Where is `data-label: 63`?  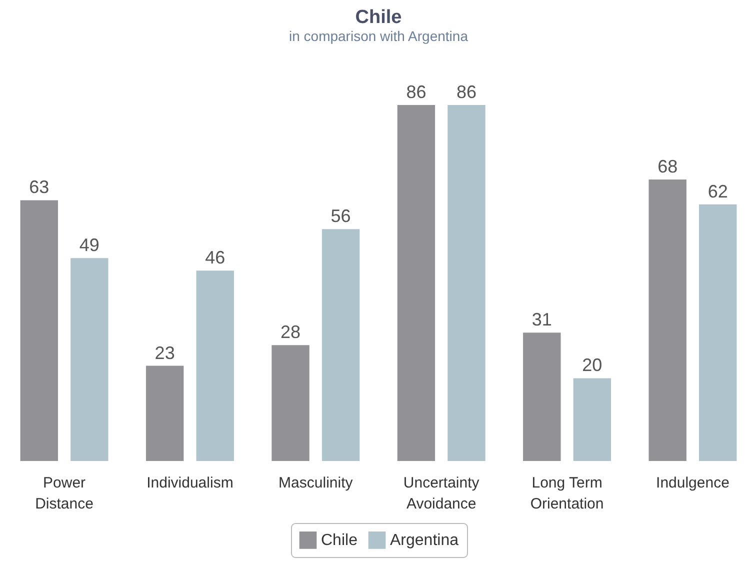 data-label: 63 is located at coordinates (39, 187).